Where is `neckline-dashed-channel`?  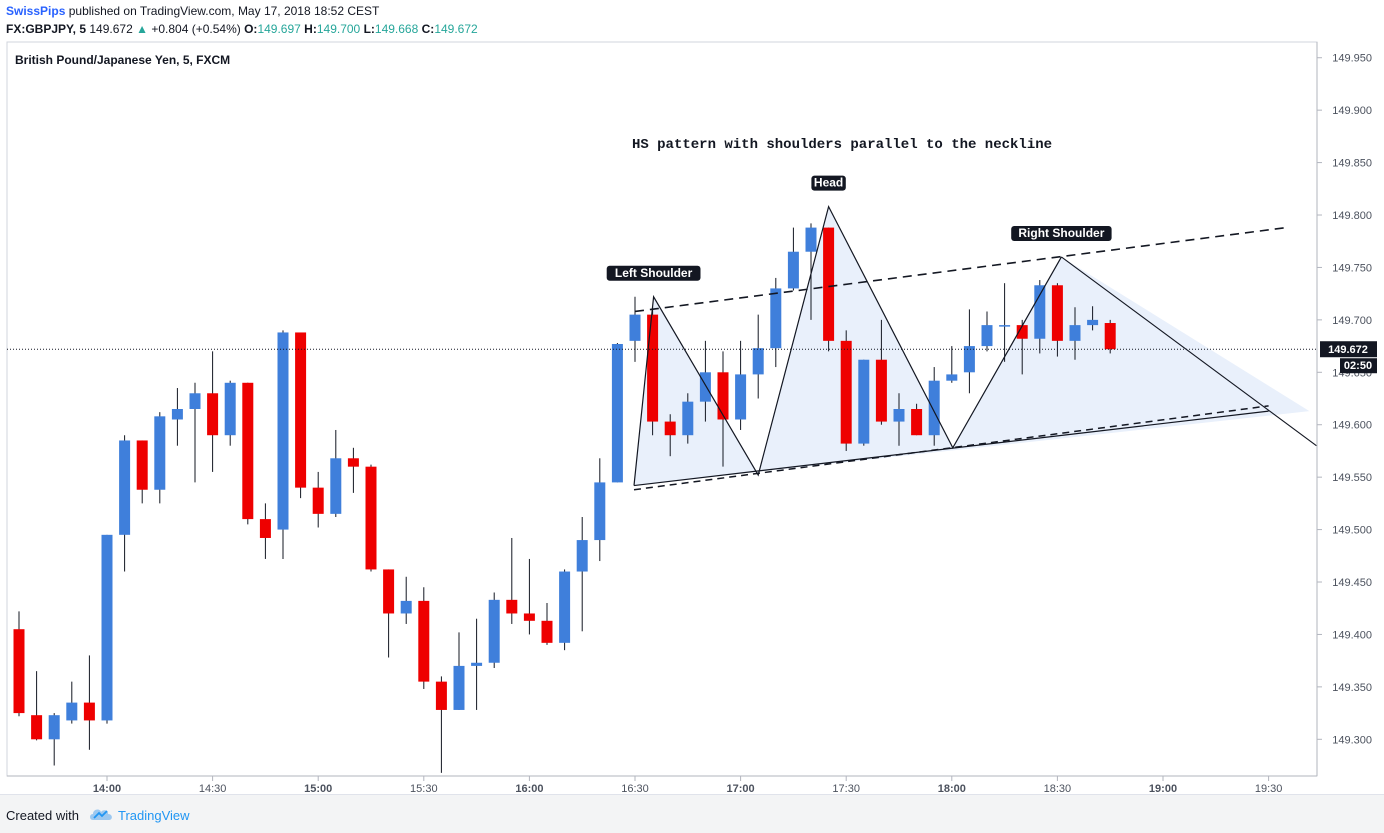
neckline-dashed-channel is located at coordinates (951, 448).